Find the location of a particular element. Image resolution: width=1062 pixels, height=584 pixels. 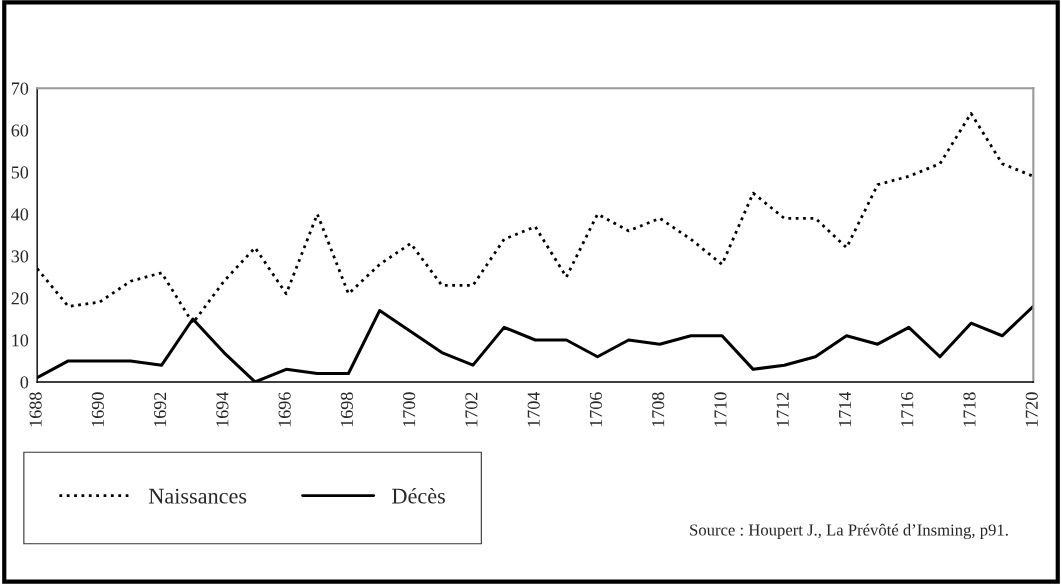

y-tick-label: 40 is located at coordinates (20, 214).